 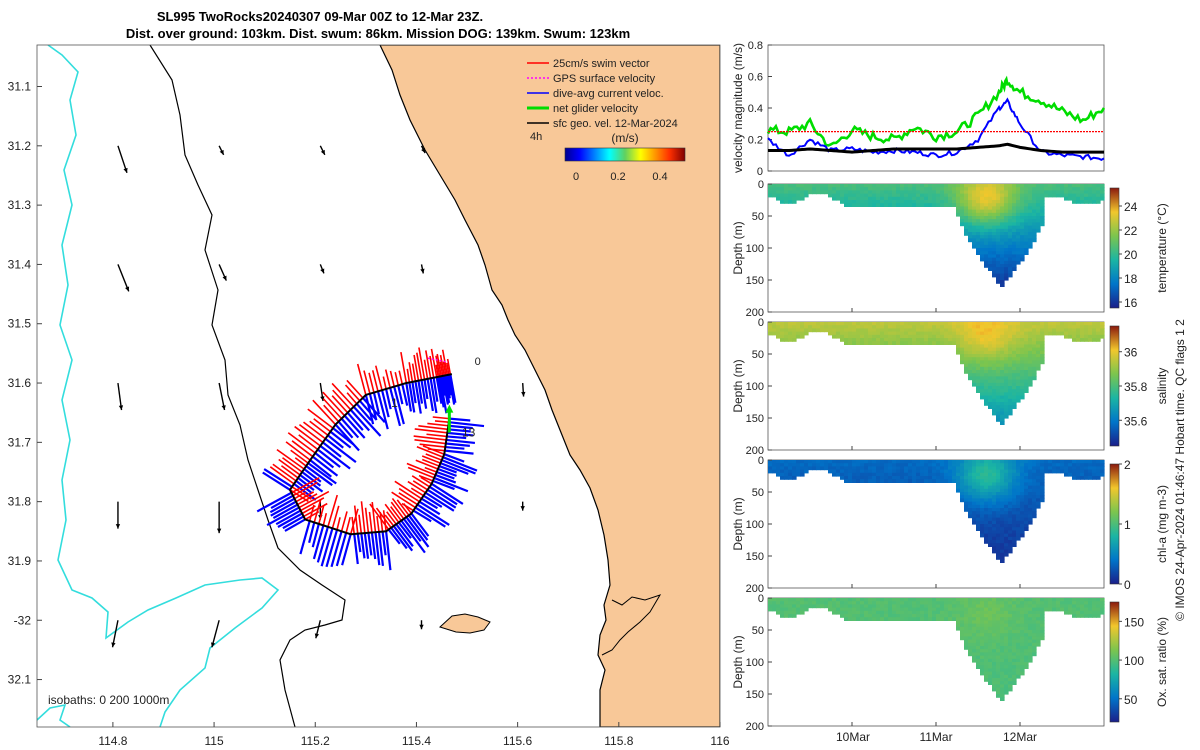 What do you see at coordinates (123, 278) in the screenshot?
I see `geo-vector` at bounding box center [123, 278].